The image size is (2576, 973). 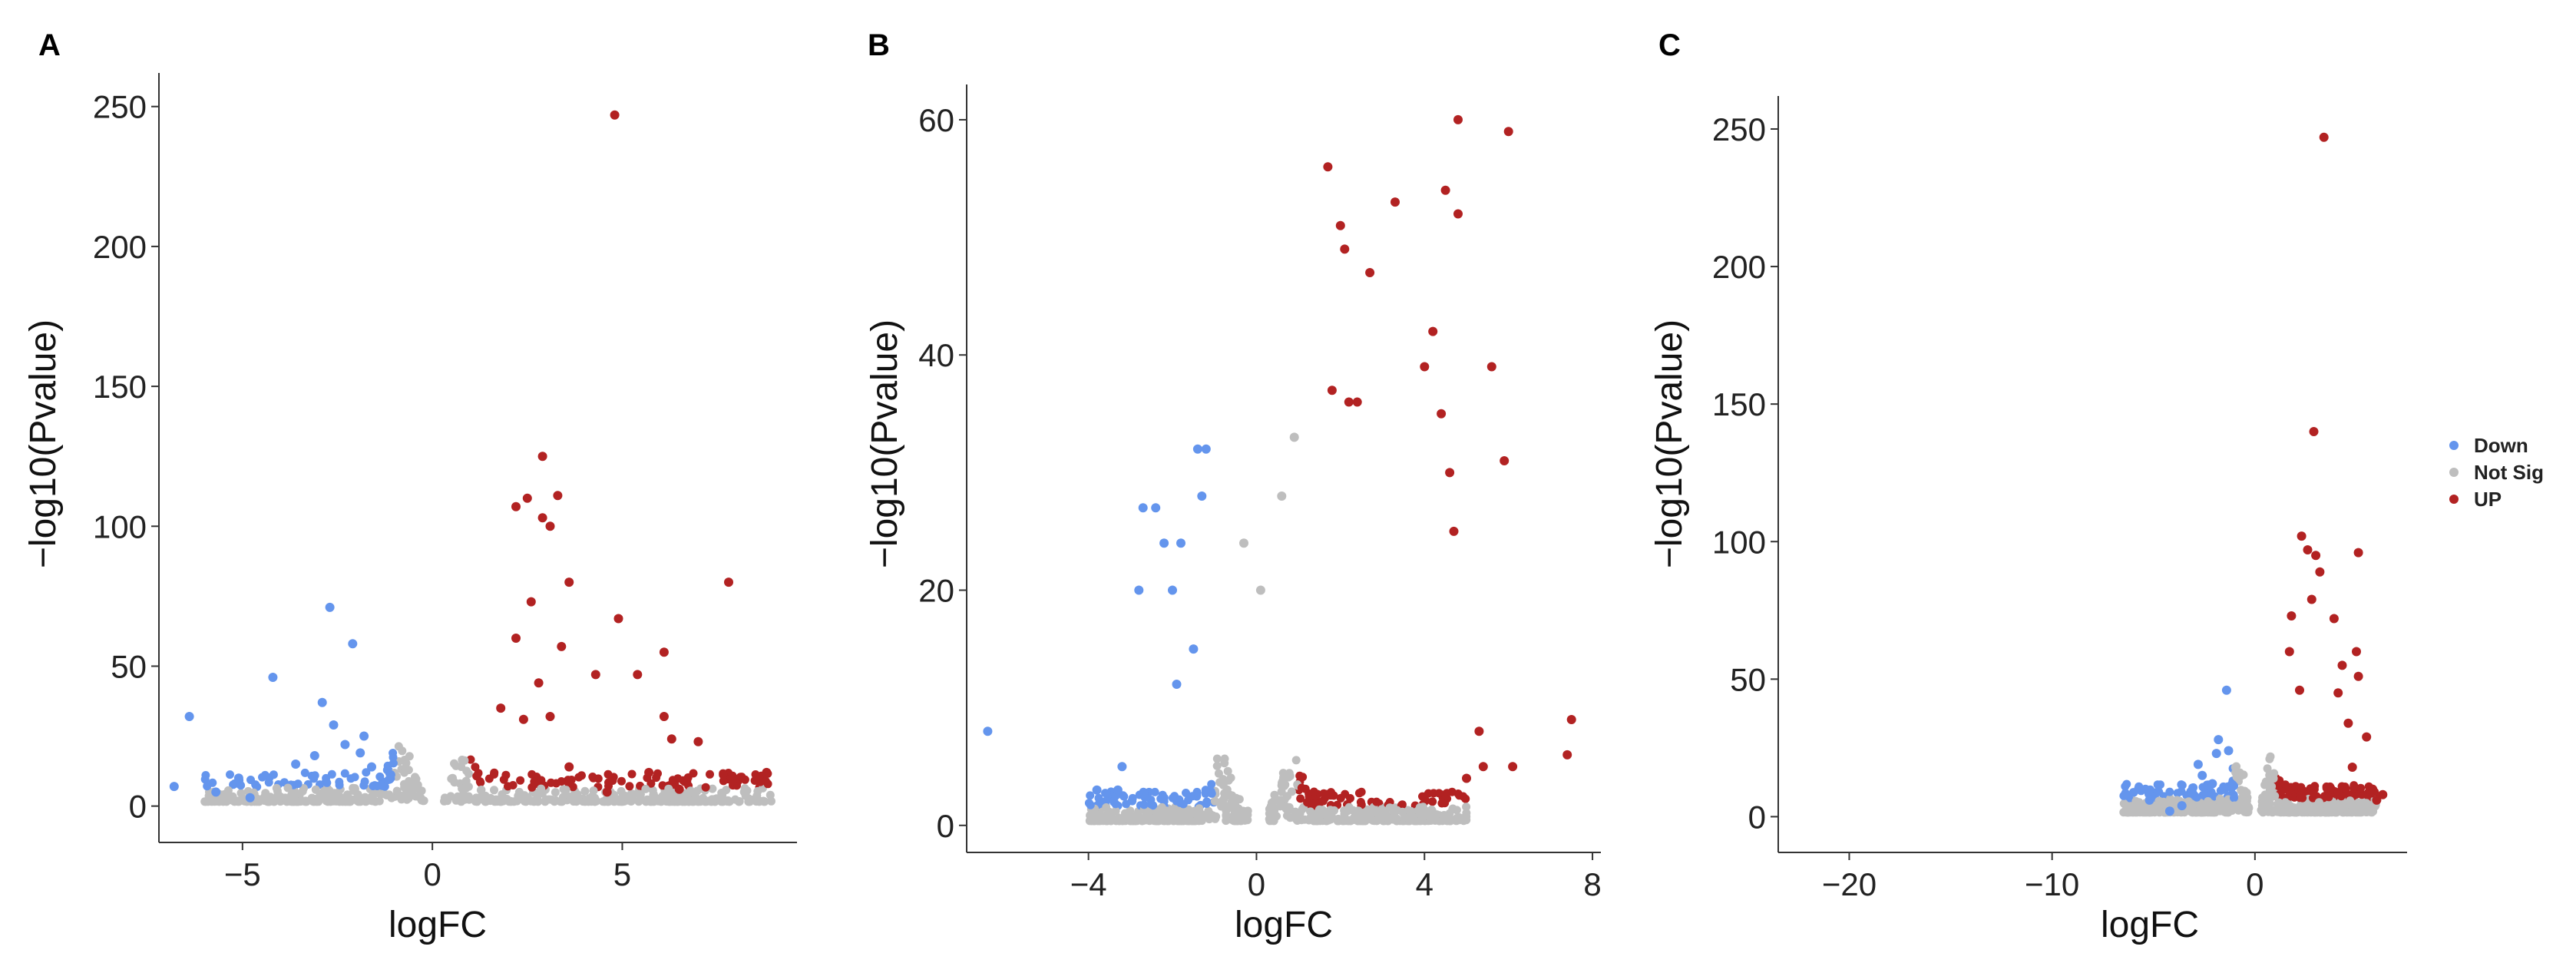 What do you see at coordinates (43, 443) in the screenshot?
I see `panel-a-y-title: −log10(Pvalue)` at bounding box center [43, 443].